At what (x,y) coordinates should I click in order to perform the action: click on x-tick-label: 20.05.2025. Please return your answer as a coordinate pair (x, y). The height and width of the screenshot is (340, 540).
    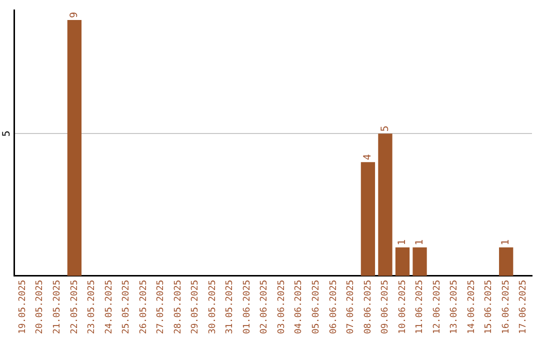
    Looking at the image, I should click on (40, 307).